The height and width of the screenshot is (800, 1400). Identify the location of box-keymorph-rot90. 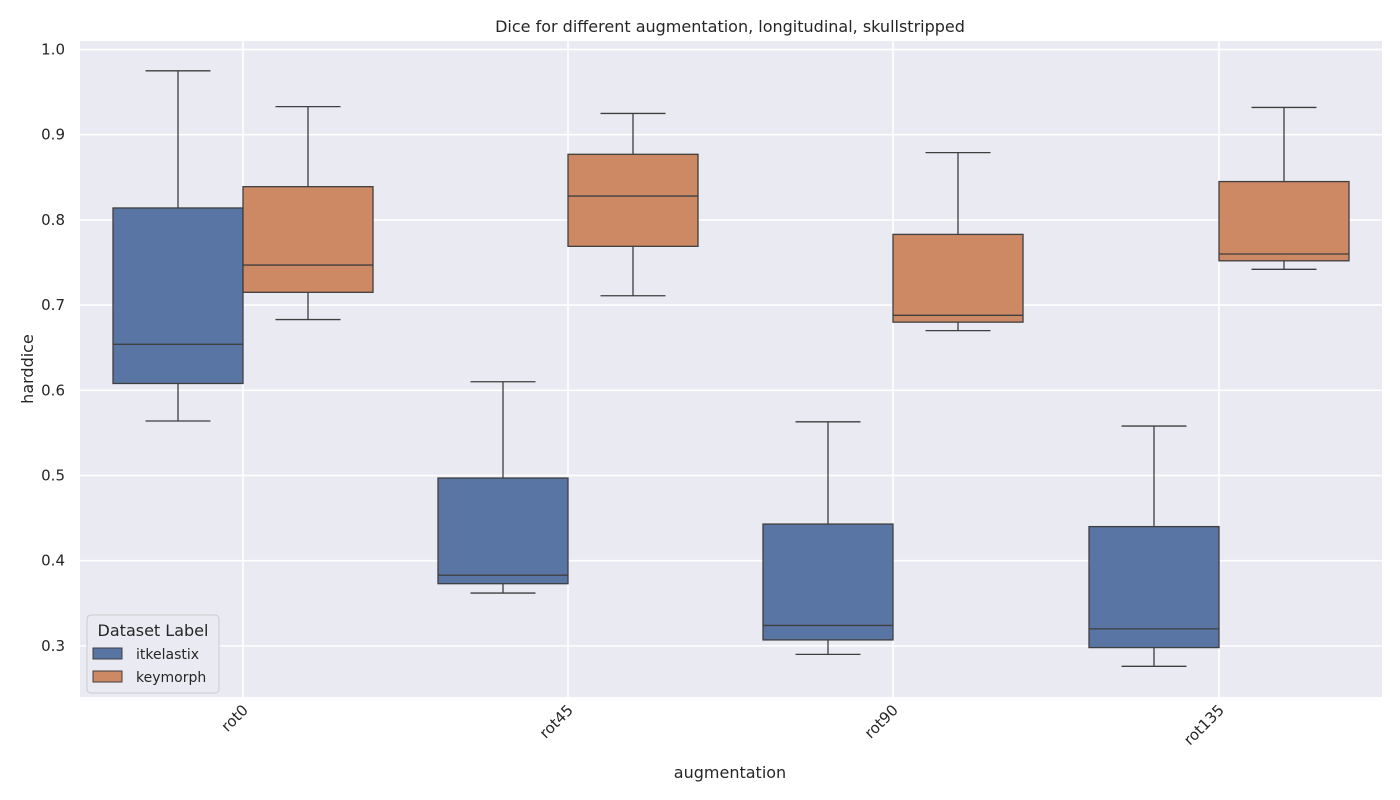
(958, 241).